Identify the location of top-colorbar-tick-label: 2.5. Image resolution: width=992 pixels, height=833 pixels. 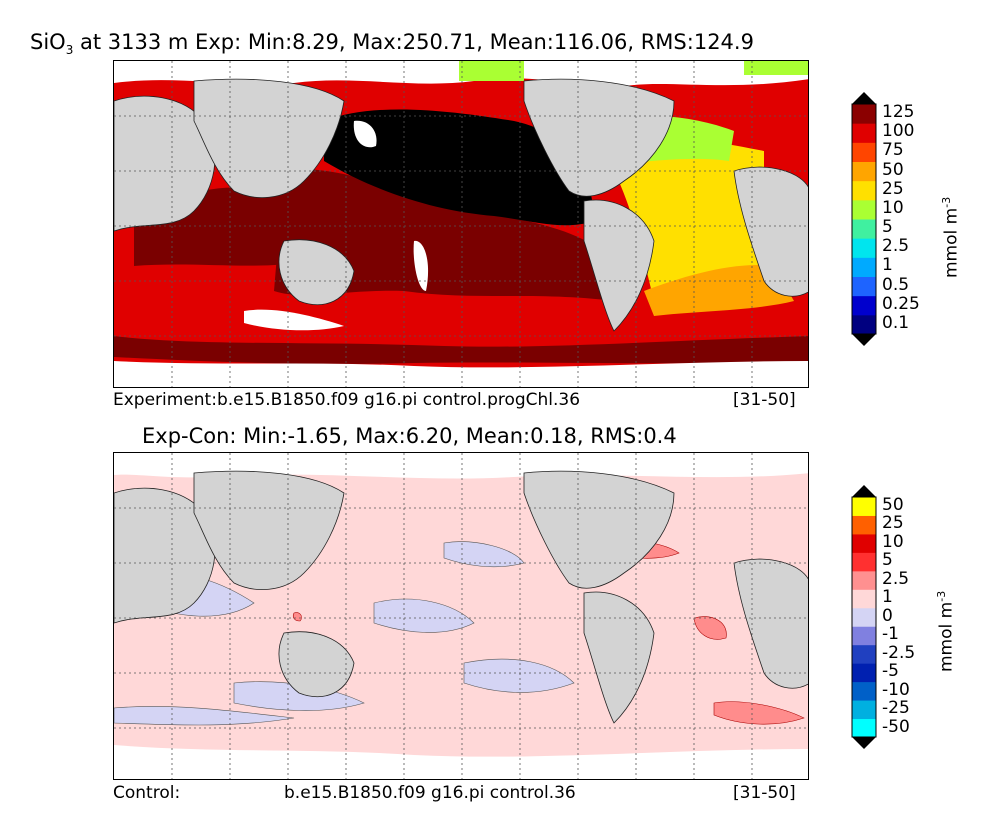
(896, 246).